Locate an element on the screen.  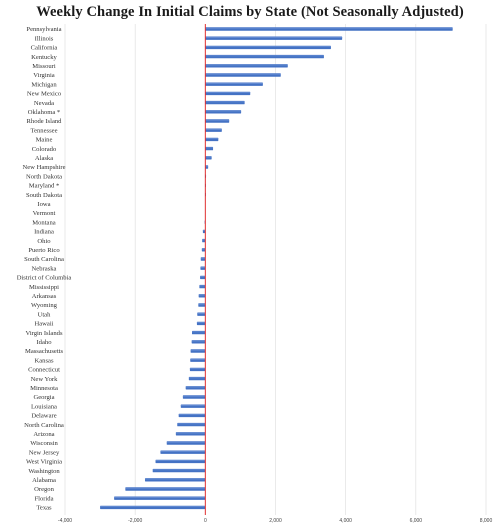
category-label: Connecticut is located at coordinates (44, 370).